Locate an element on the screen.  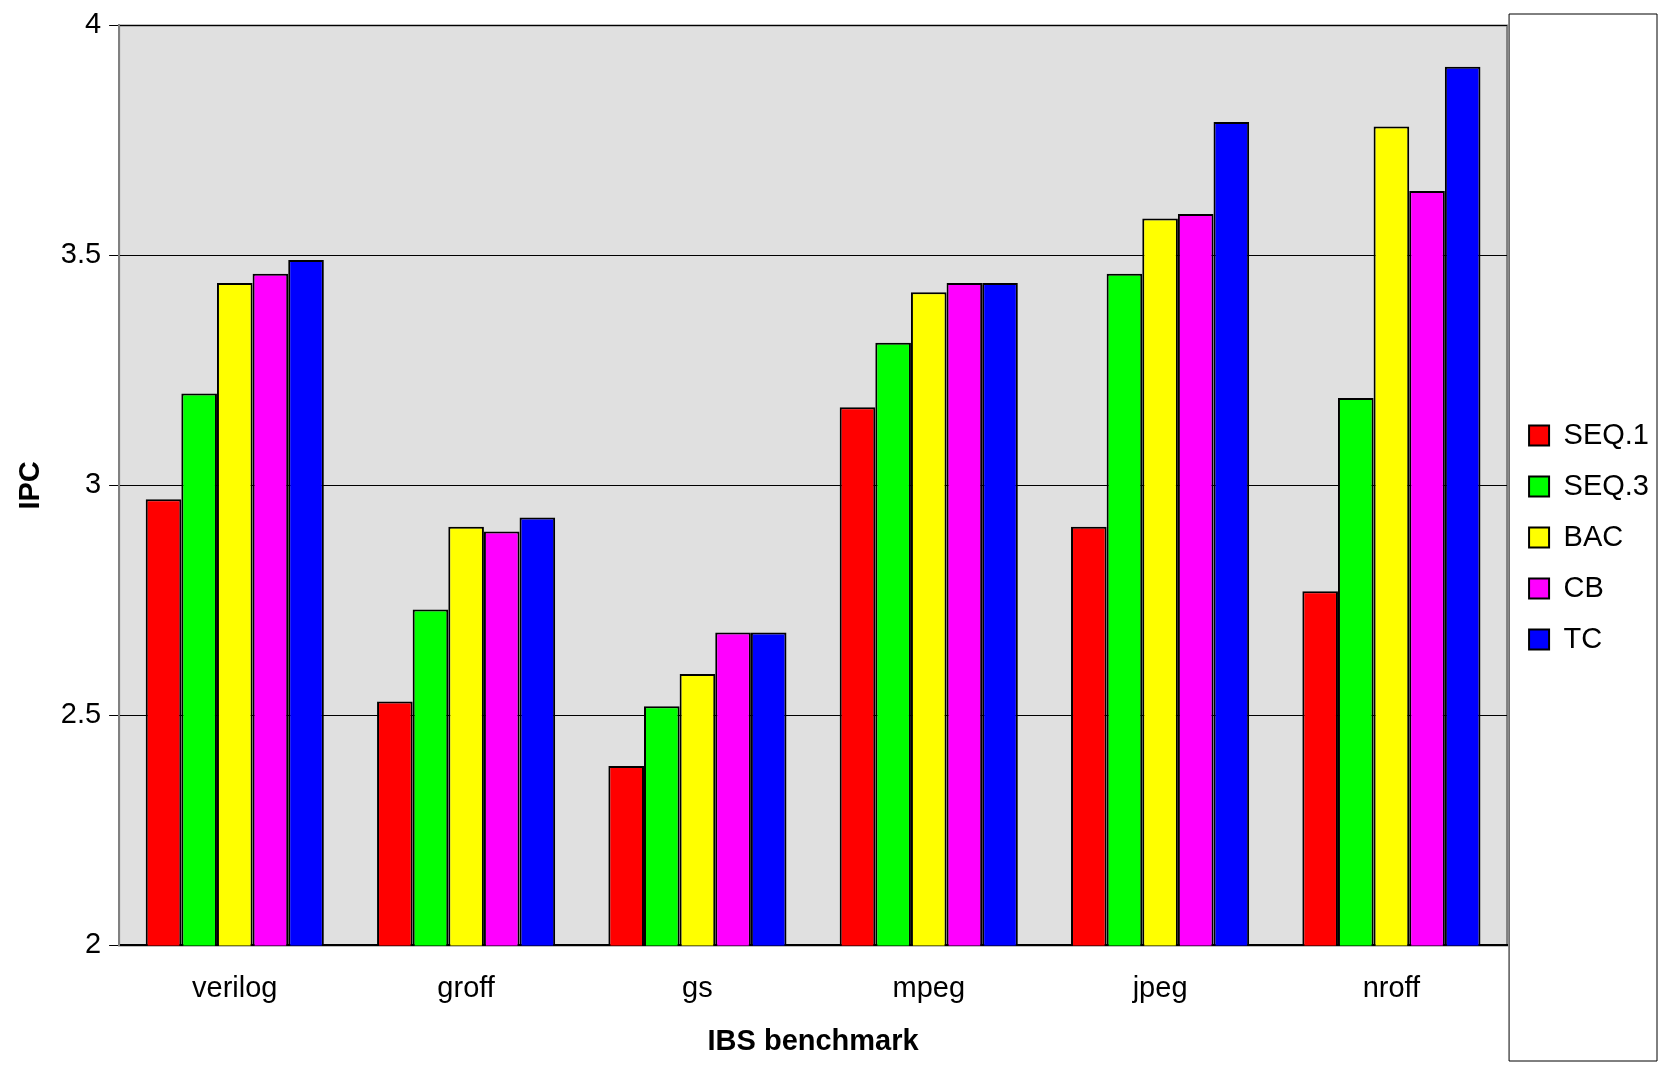
x-tick-label: gs is located at coordinates (697, 986).